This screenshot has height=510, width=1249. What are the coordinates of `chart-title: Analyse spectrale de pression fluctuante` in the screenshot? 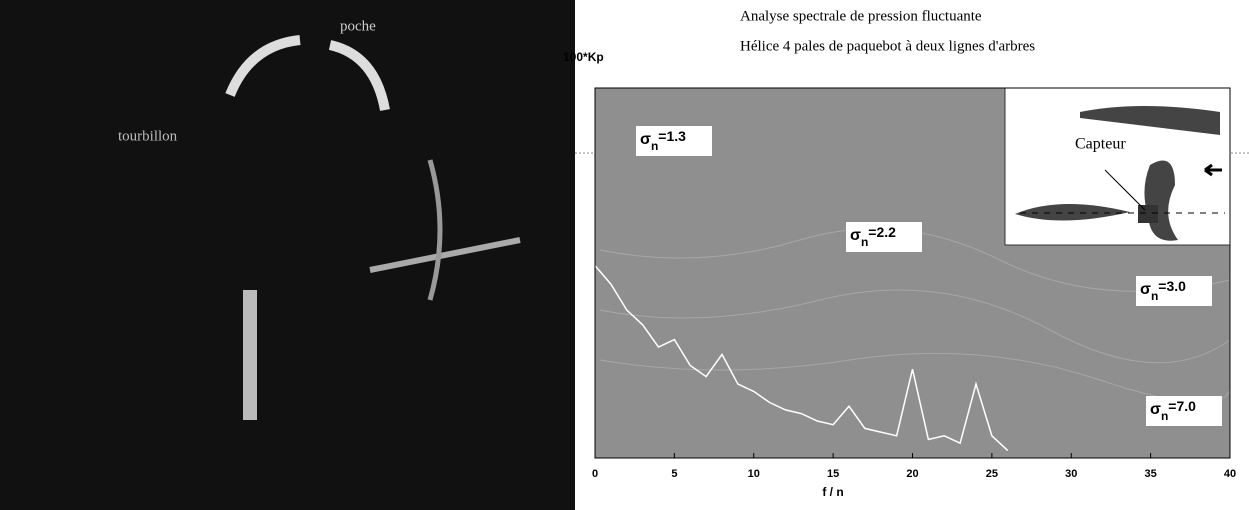 It's located at (861, 16).